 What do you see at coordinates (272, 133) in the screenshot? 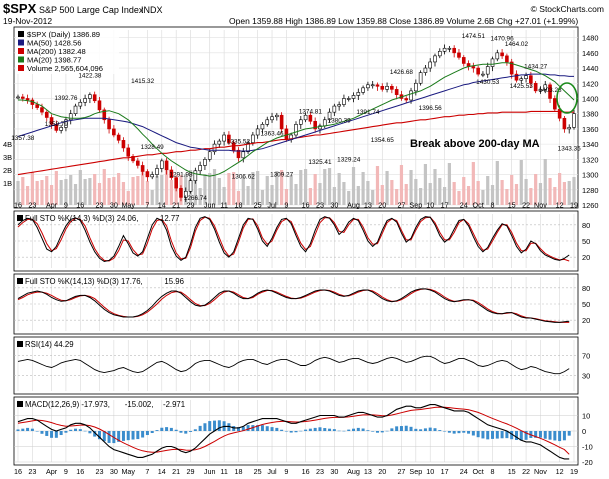
I see `price-value-label: 1363.46` at bounding box center [272, 133].